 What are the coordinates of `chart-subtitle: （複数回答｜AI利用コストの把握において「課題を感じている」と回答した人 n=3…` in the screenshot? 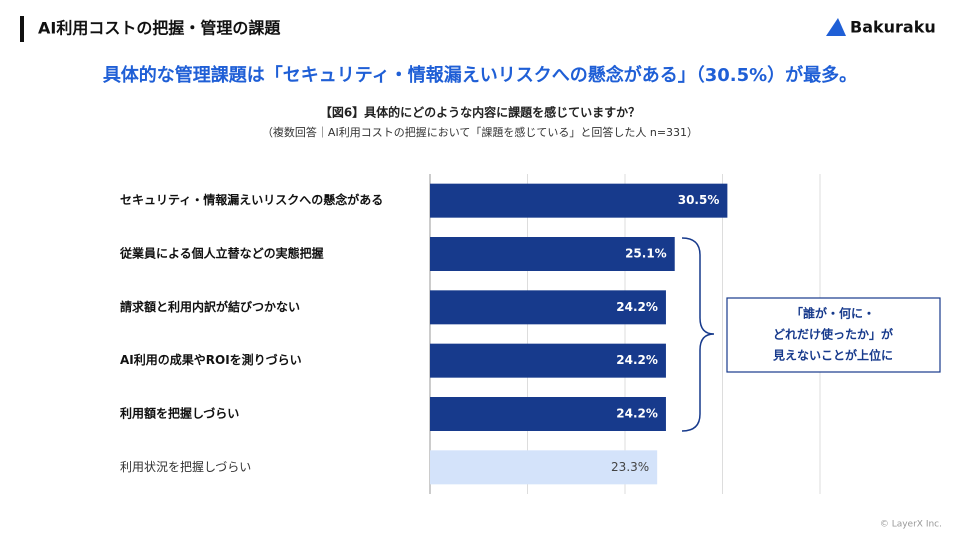 It's located at (480, 132).